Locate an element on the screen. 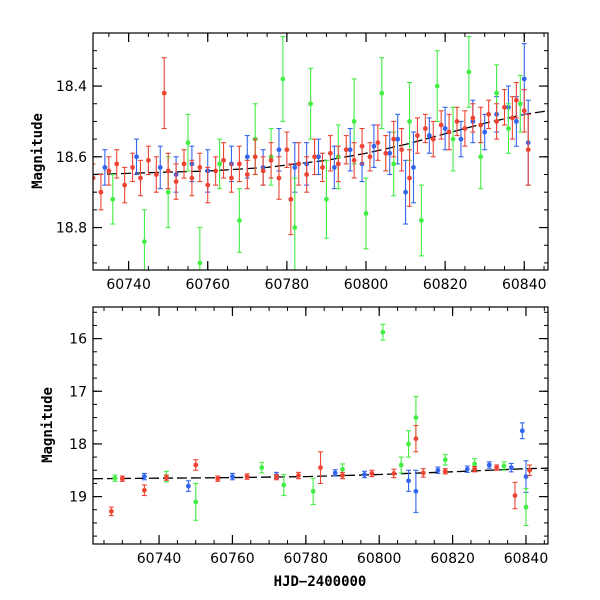 This screenshot has width=600, height=600. top-x-tick-label: 60840 is located at coordinates (524, 285).